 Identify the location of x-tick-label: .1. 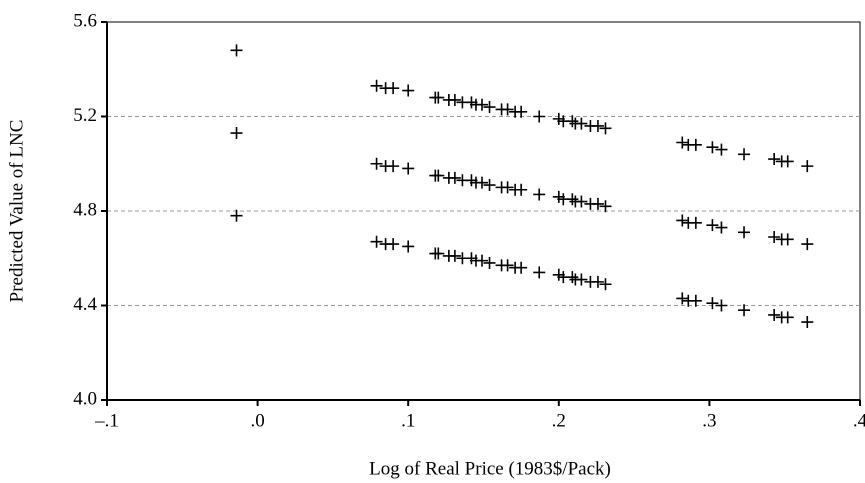
(408, 420).